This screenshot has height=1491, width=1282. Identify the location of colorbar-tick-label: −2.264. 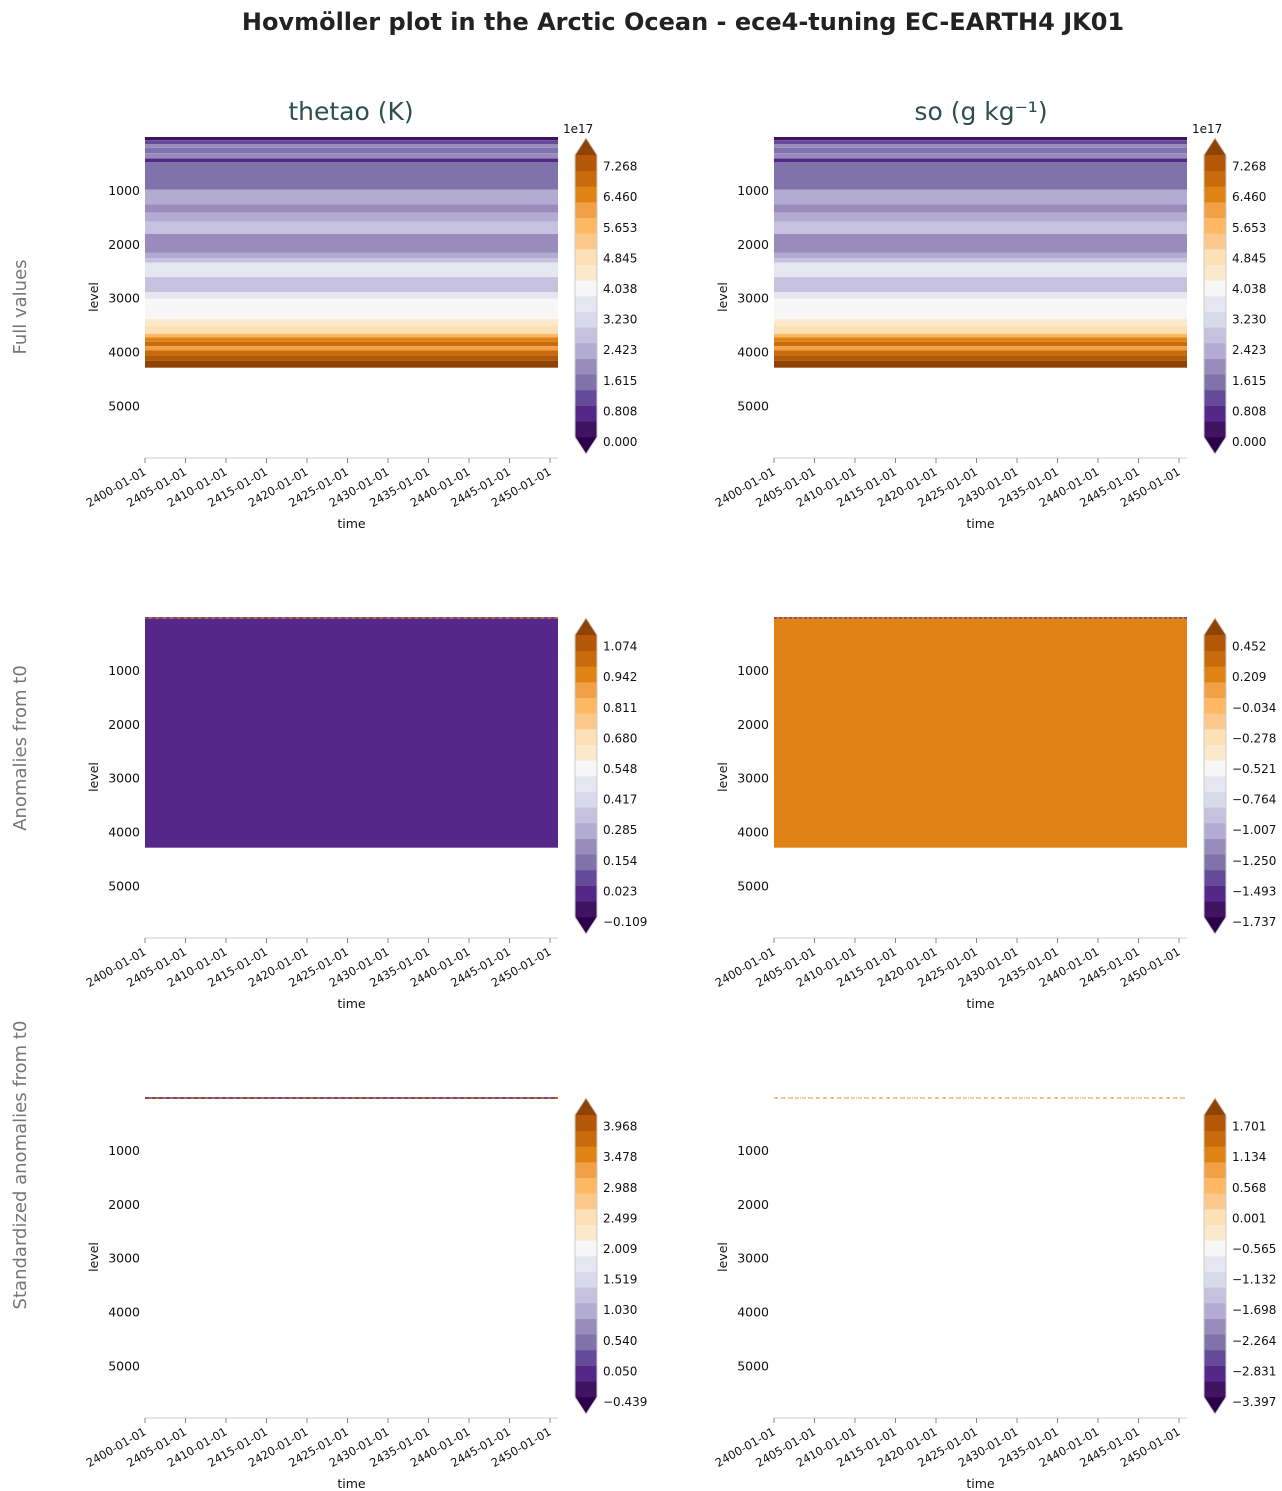
(1254, 1341).